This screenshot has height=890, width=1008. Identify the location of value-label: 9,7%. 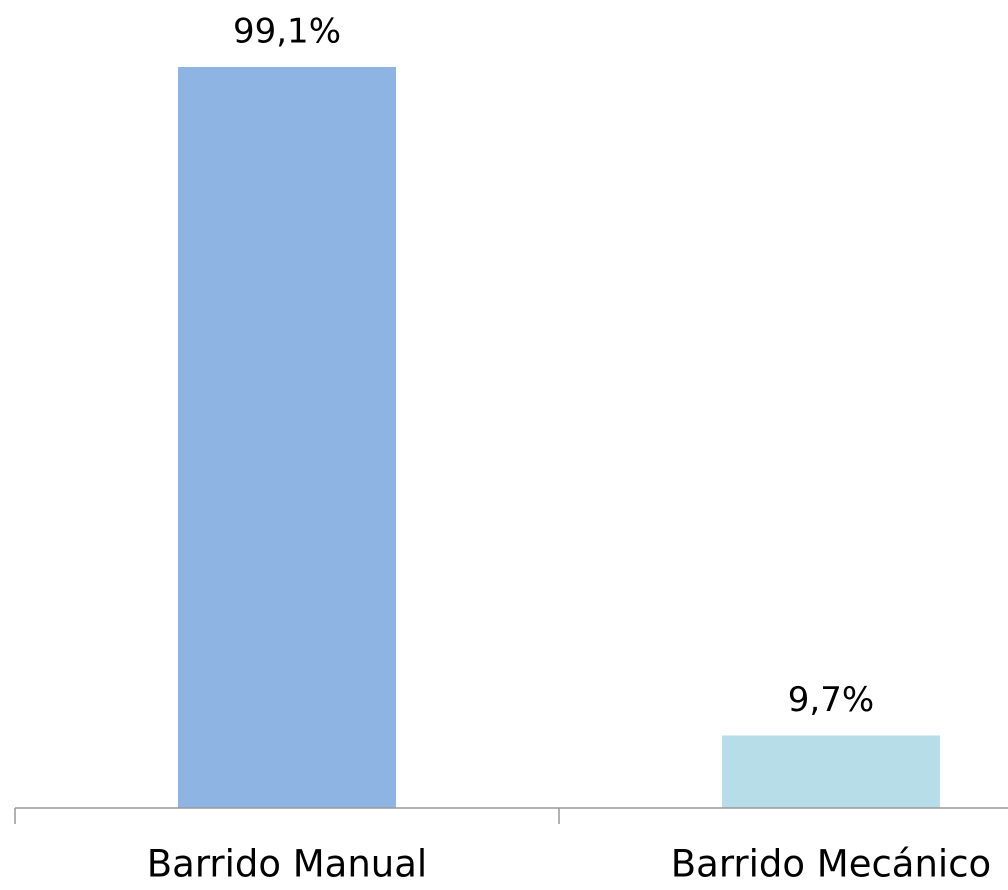
(831, 700).